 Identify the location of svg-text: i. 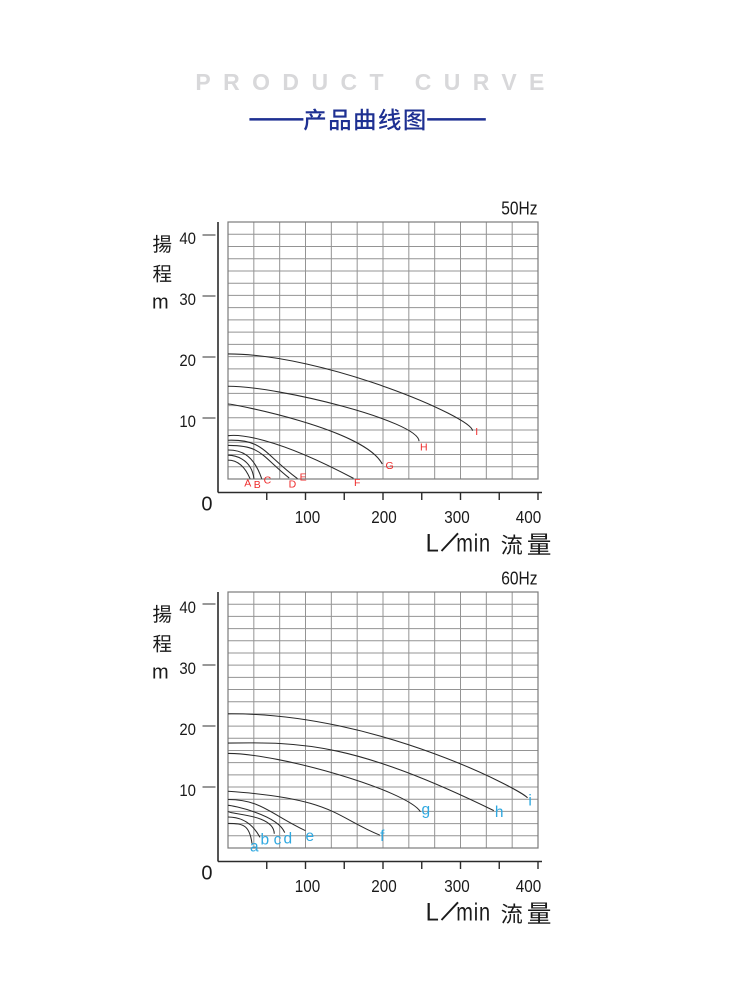
(529, 800).